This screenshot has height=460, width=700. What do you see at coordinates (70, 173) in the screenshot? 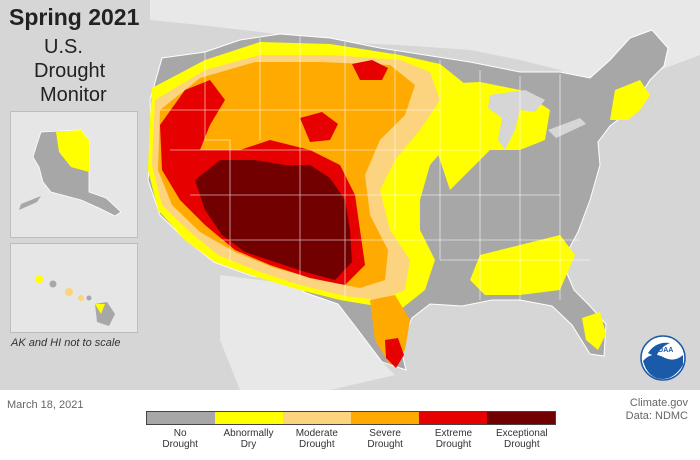
I see `alaska-map` at bounding box center [70, 173].